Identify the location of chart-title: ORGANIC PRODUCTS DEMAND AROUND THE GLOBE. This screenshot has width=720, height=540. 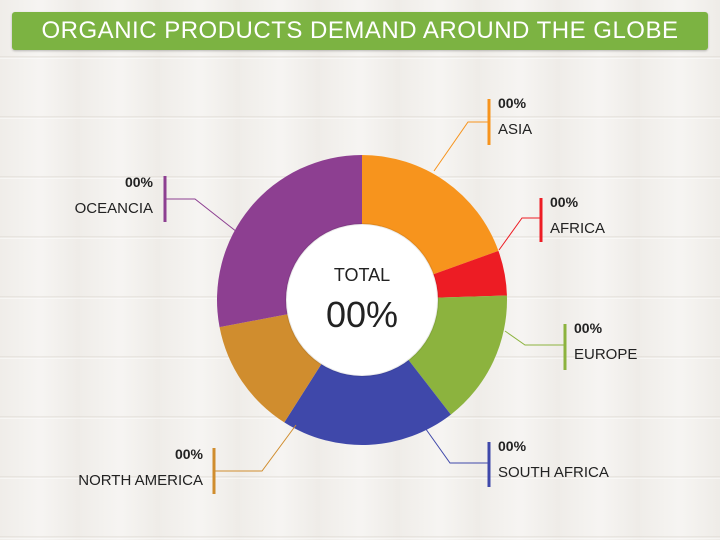
(360, 30).